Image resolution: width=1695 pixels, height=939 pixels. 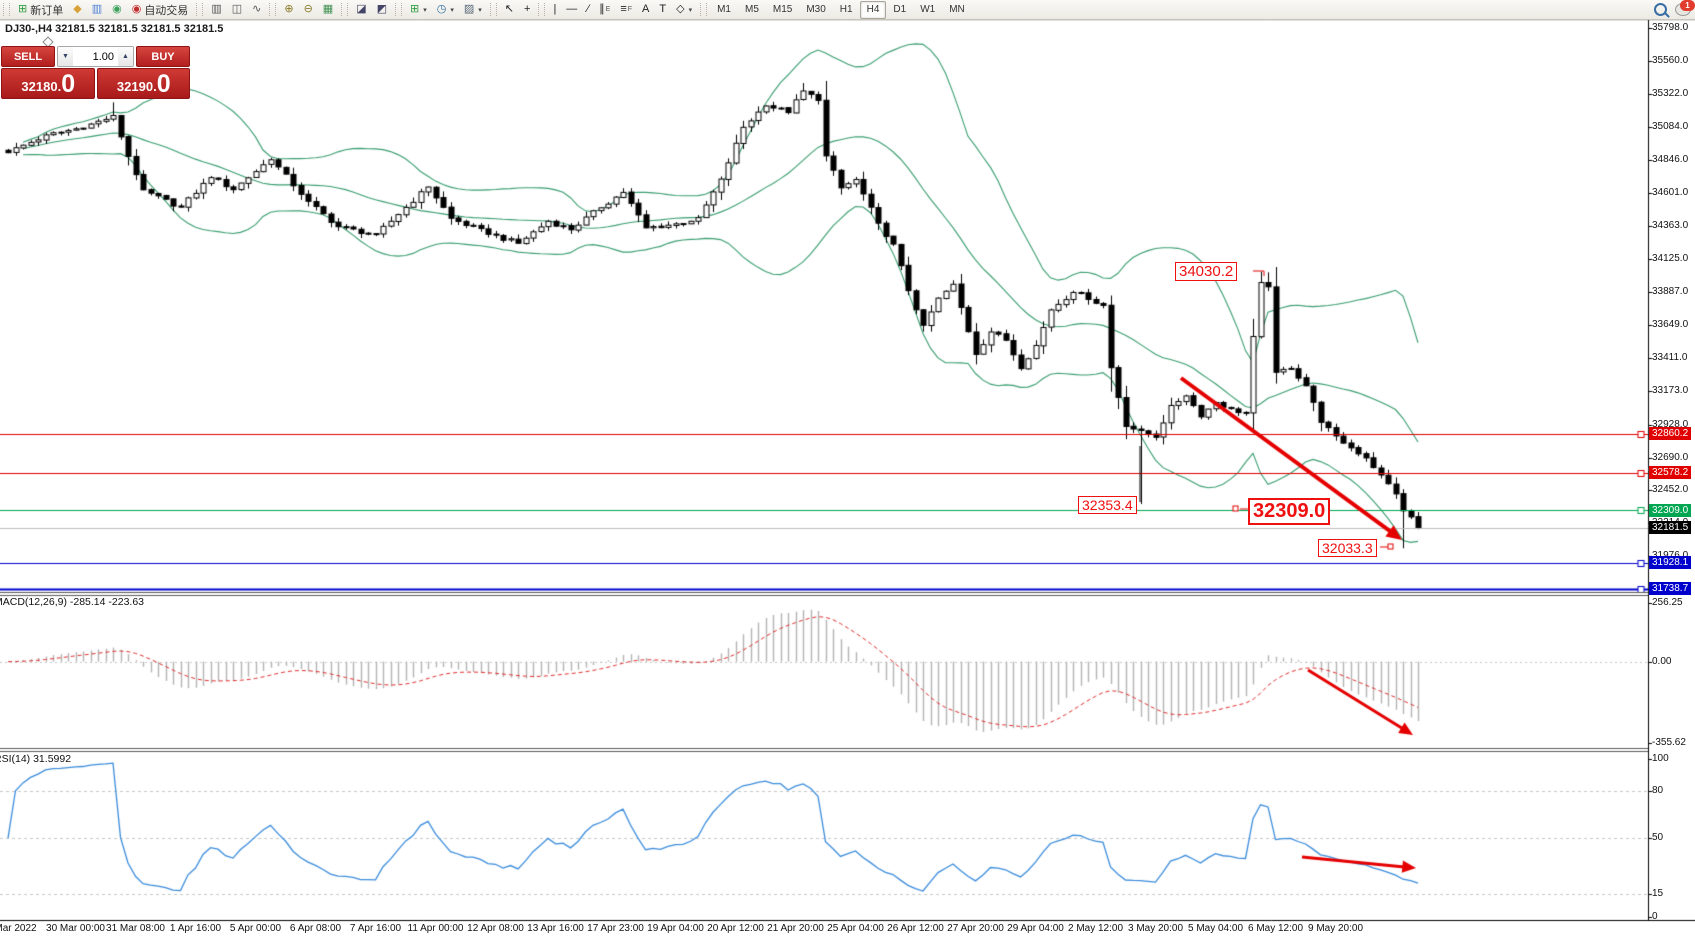 I want to click on crosshair-icon: +, so click(x=527, y=9).